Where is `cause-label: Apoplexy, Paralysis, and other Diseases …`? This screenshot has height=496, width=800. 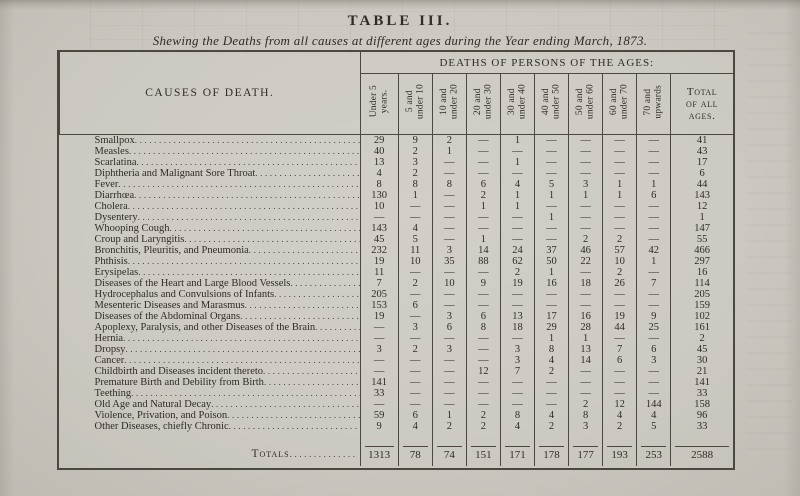
cause-label: Apoplexy, Paralysis, and other Diseases … is located at coordinates (205, 327).